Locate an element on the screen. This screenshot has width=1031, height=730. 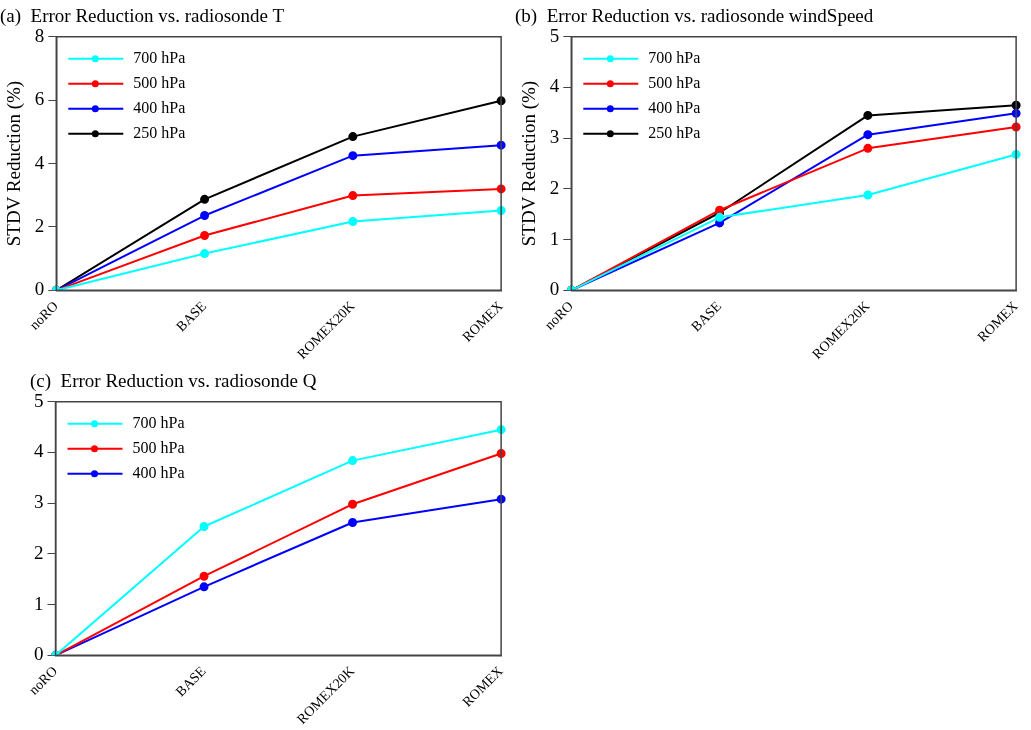
y-tick-label: 6 is located at coordinates (39, 99).